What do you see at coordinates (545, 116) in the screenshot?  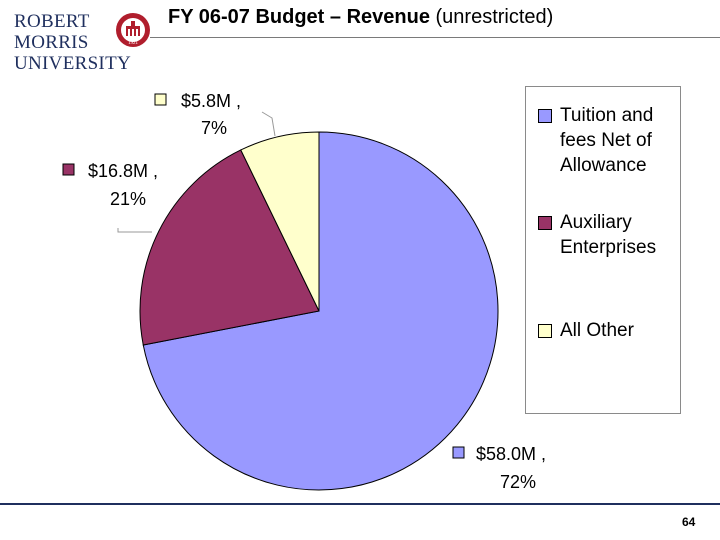 I see `legend-swatch-tuition` at bounding box center [545, 116].